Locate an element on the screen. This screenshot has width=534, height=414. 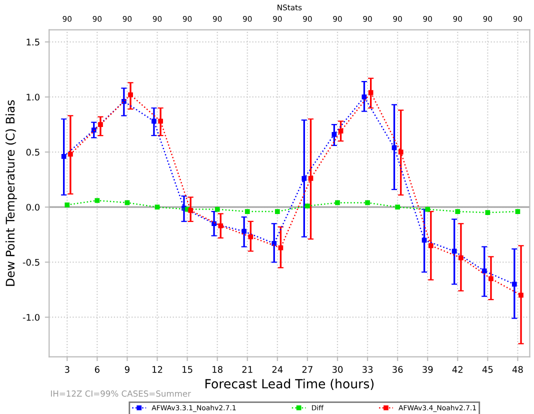
x-tick-label: 12 is located at coordinates (157, 369).